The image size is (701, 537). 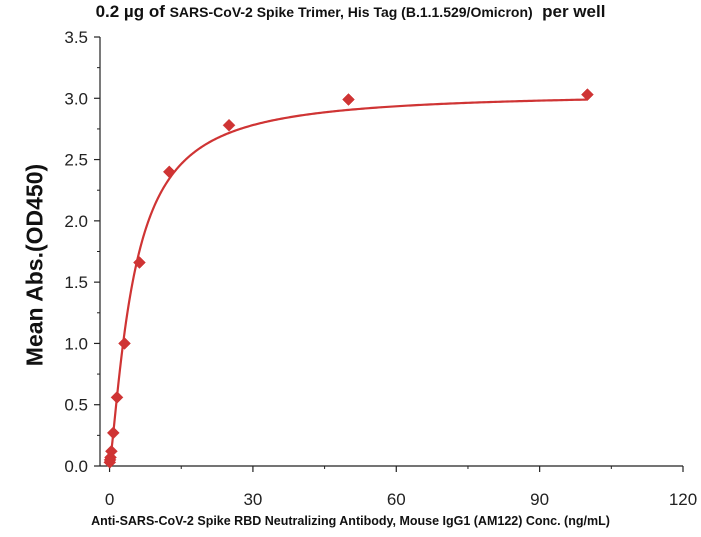 I want to click on y-tick-label: 0.0, so click(x=76, y=466).